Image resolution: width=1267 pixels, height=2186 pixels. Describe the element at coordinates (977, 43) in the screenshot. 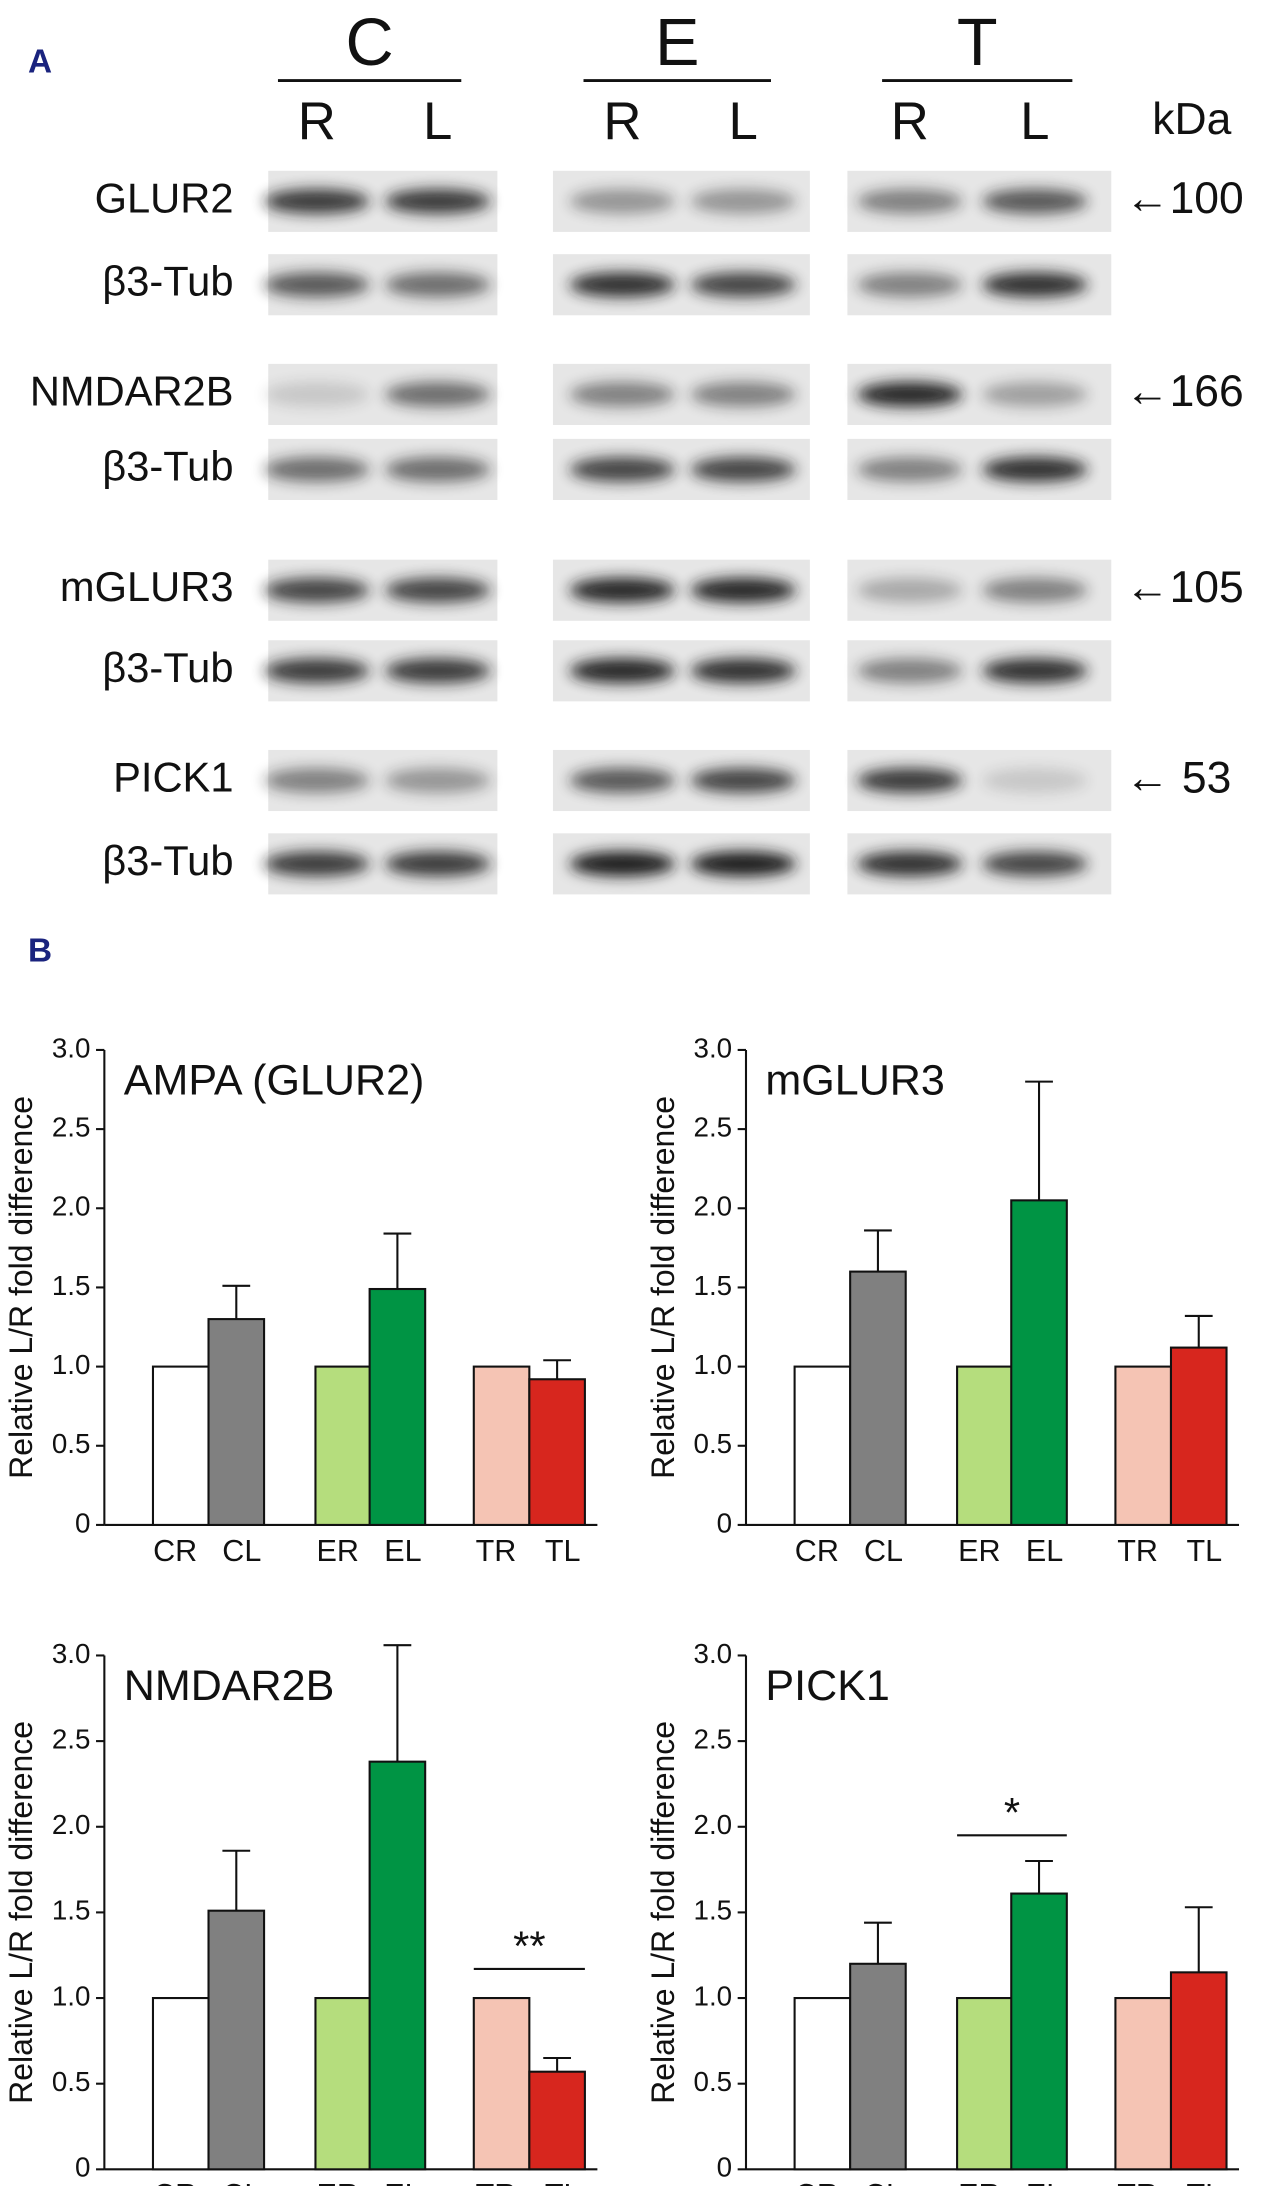

I see `group-label: T` at that location.